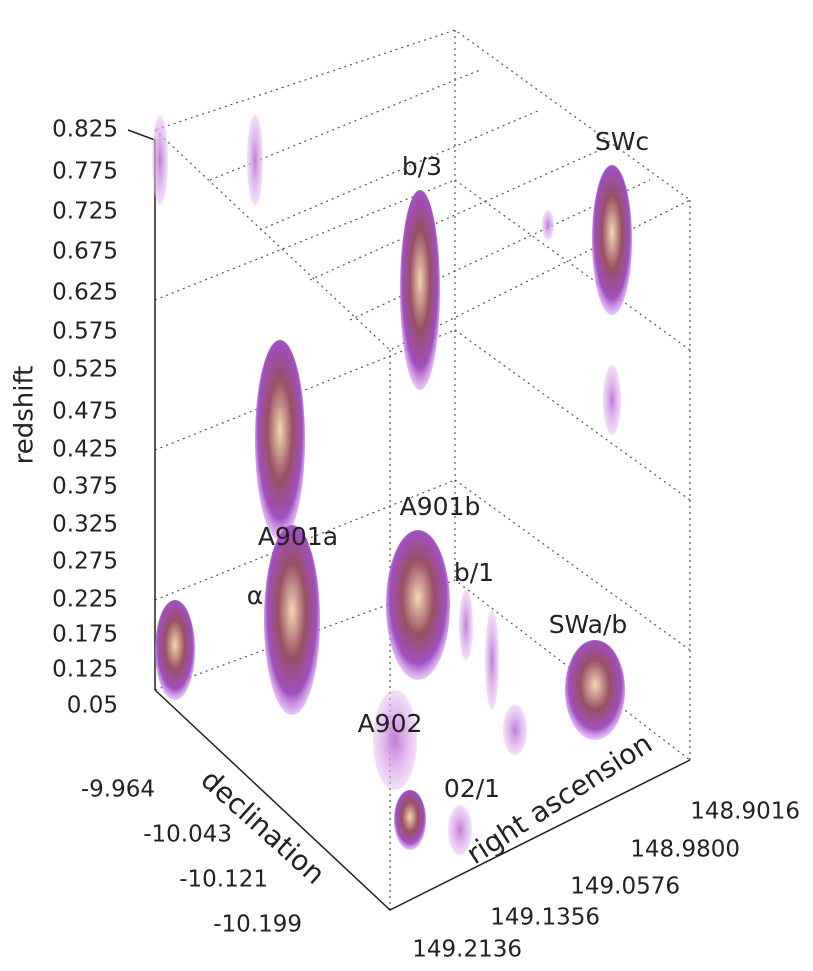  What do you see at coordinates (85, 130) in the screenshot?
I see `redshift-tick-label: 0.825` at bounding box center [85, 130].